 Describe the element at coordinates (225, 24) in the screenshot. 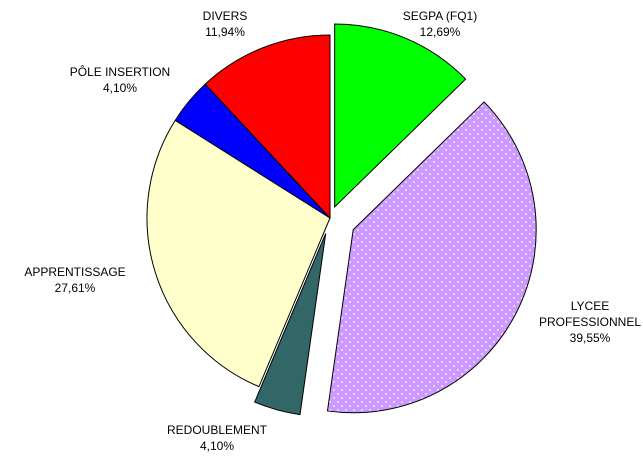

I see `slice-label: DIVERS 11,94%` at that location.